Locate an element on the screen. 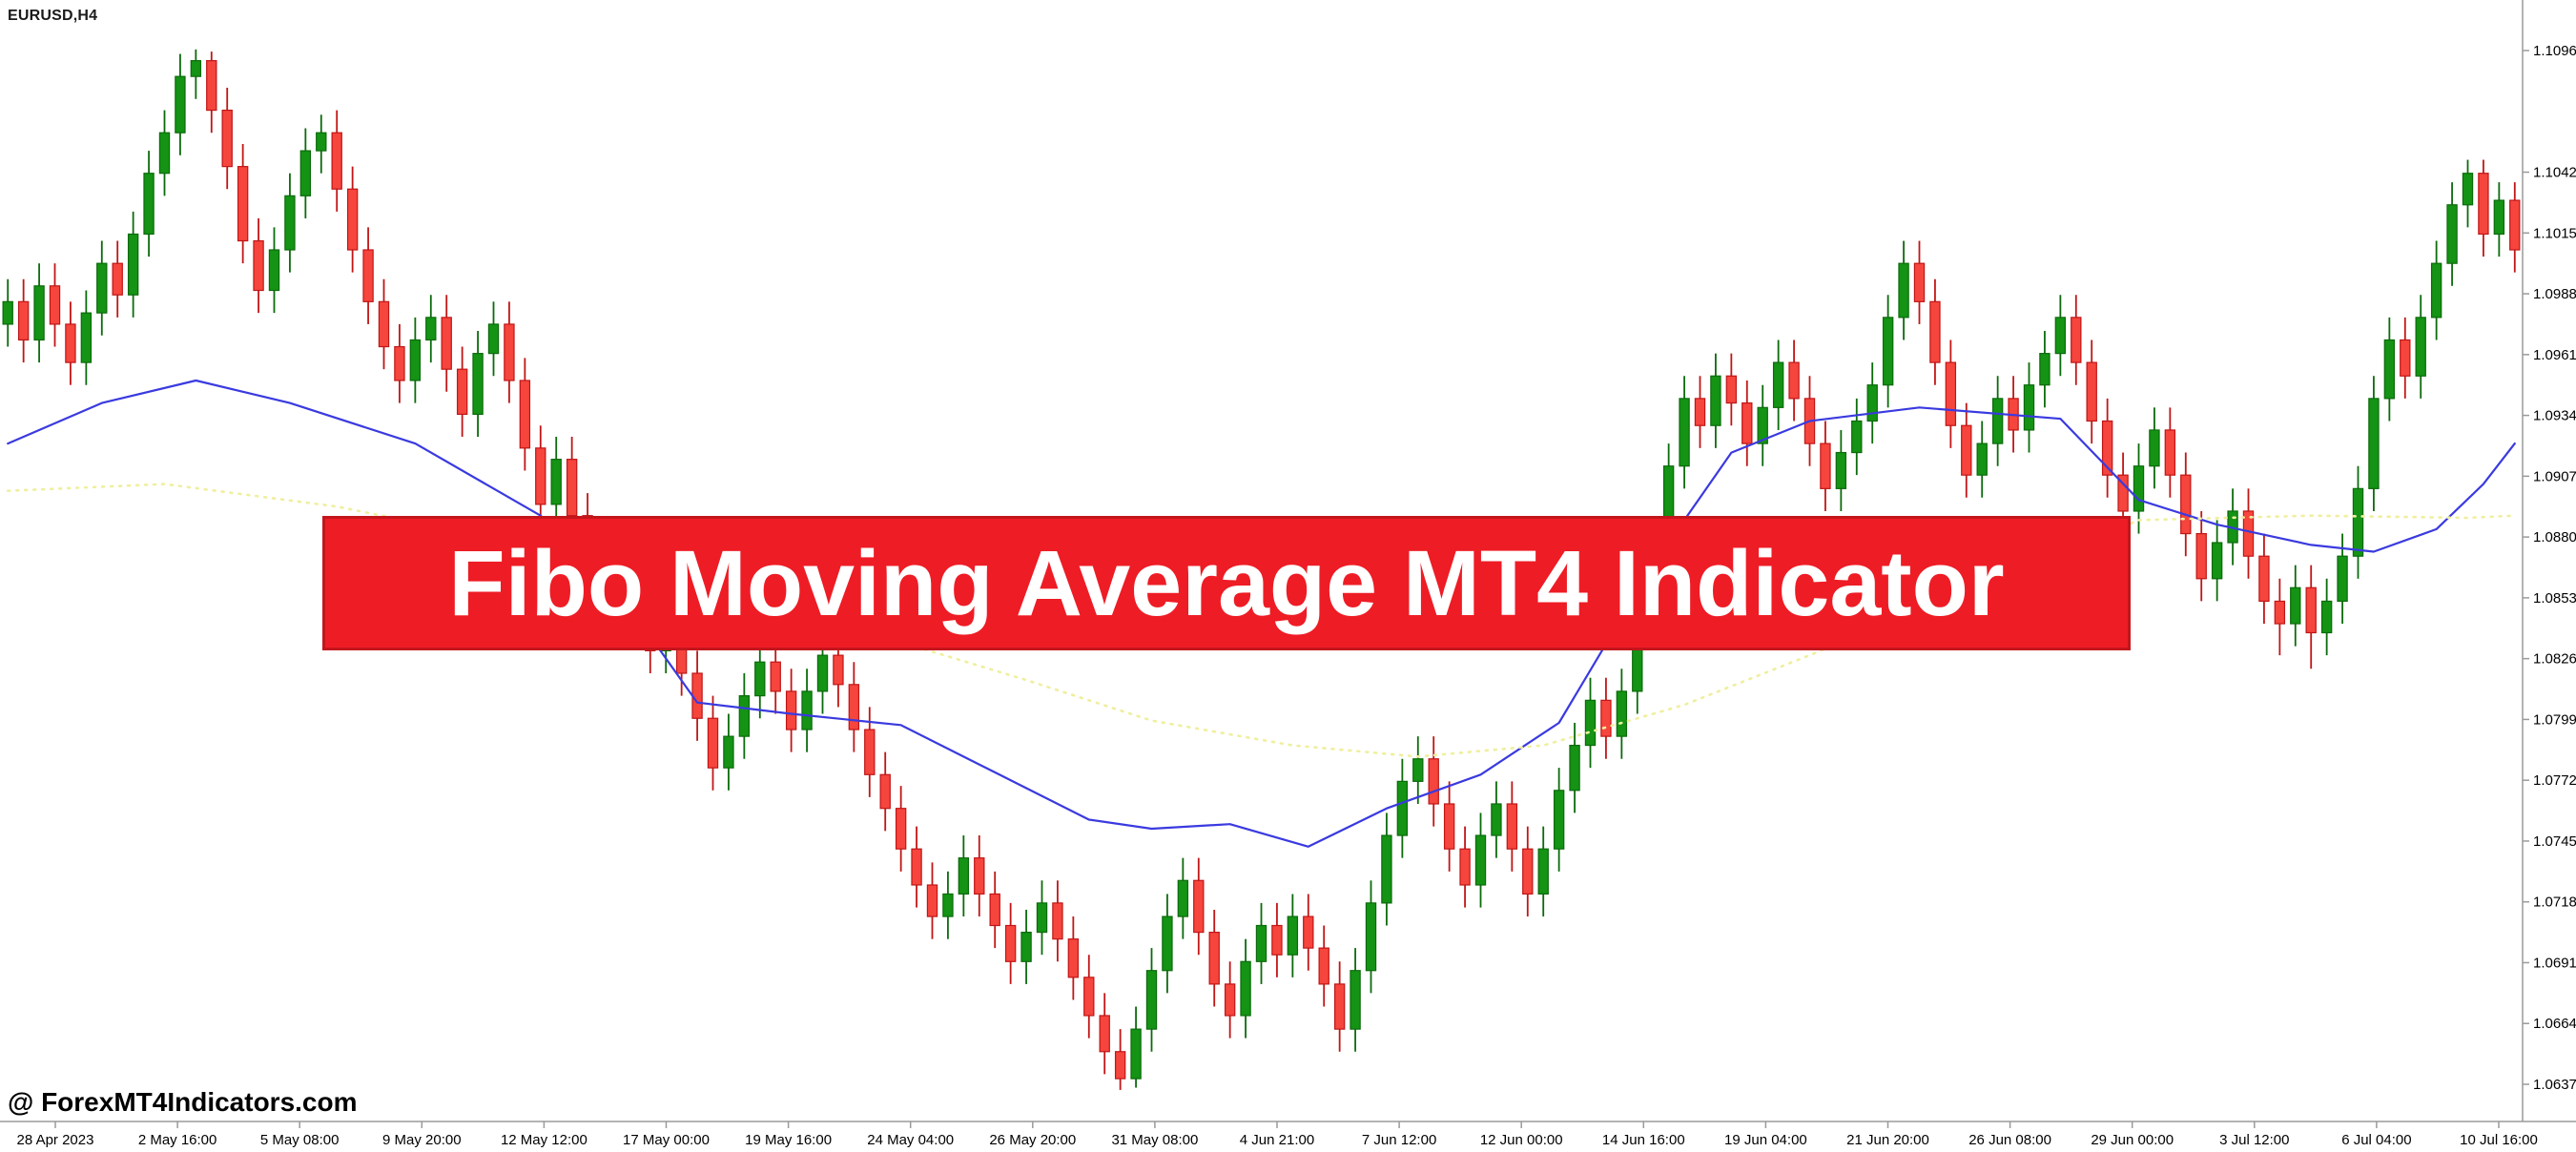 This screenshot has width=2576, height=1152. time-axis-label: 26 Jun 08:00 is located at coordinates (2009, 1140).